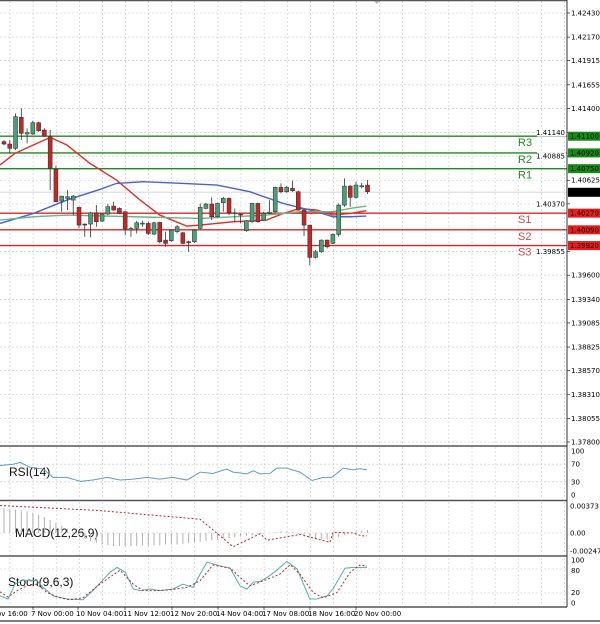 This screenshot has height=624, width=600. Describe the element at coordinates (193, 614) in the screenshot. I see `time-tick-label: 12 Nov 20:00` at that location.